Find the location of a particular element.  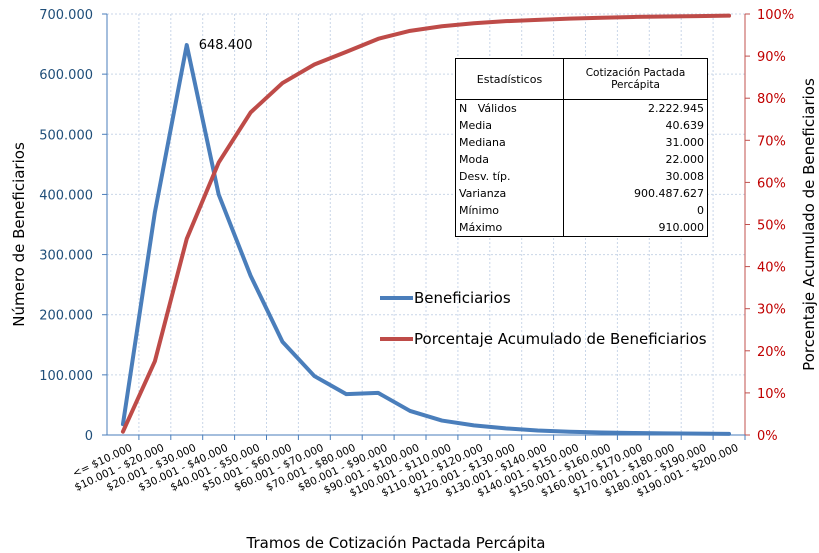

stats-header-left: Estadísticos is located at coordinates (509, 79).